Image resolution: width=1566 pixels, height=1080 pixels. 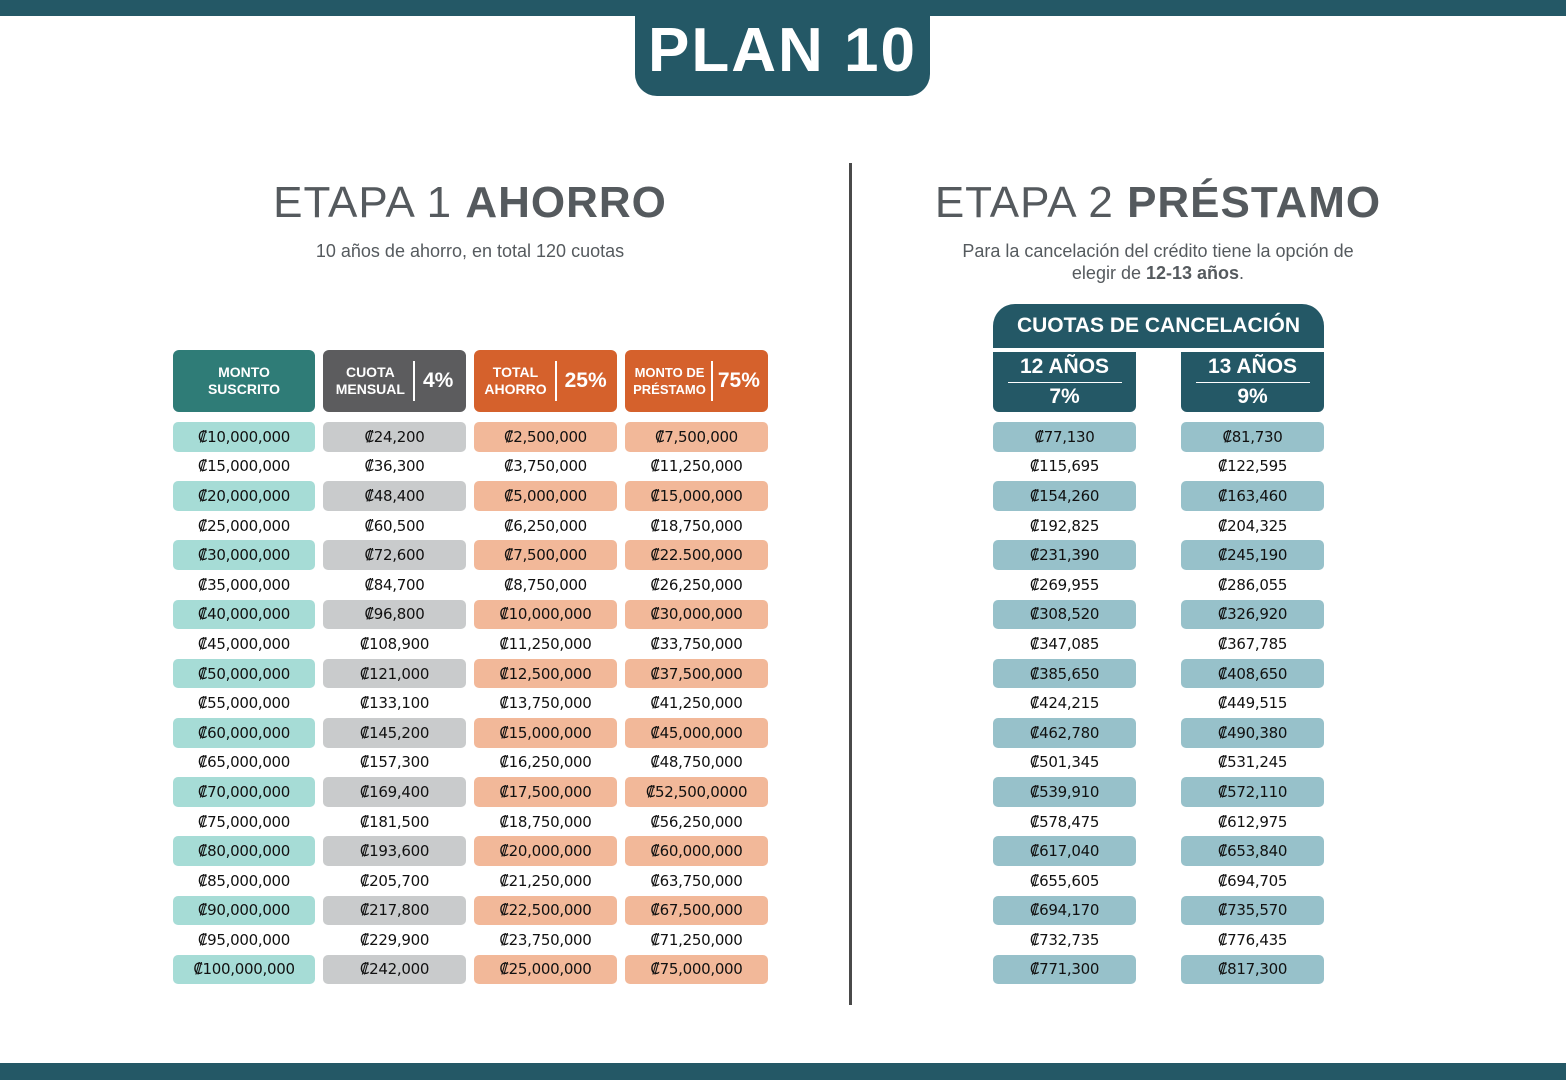 What do you see at coordinates (1252, 969) in the screenshot?
I see `table-cell: ₡817,300` at bounding box center [1252, 969].